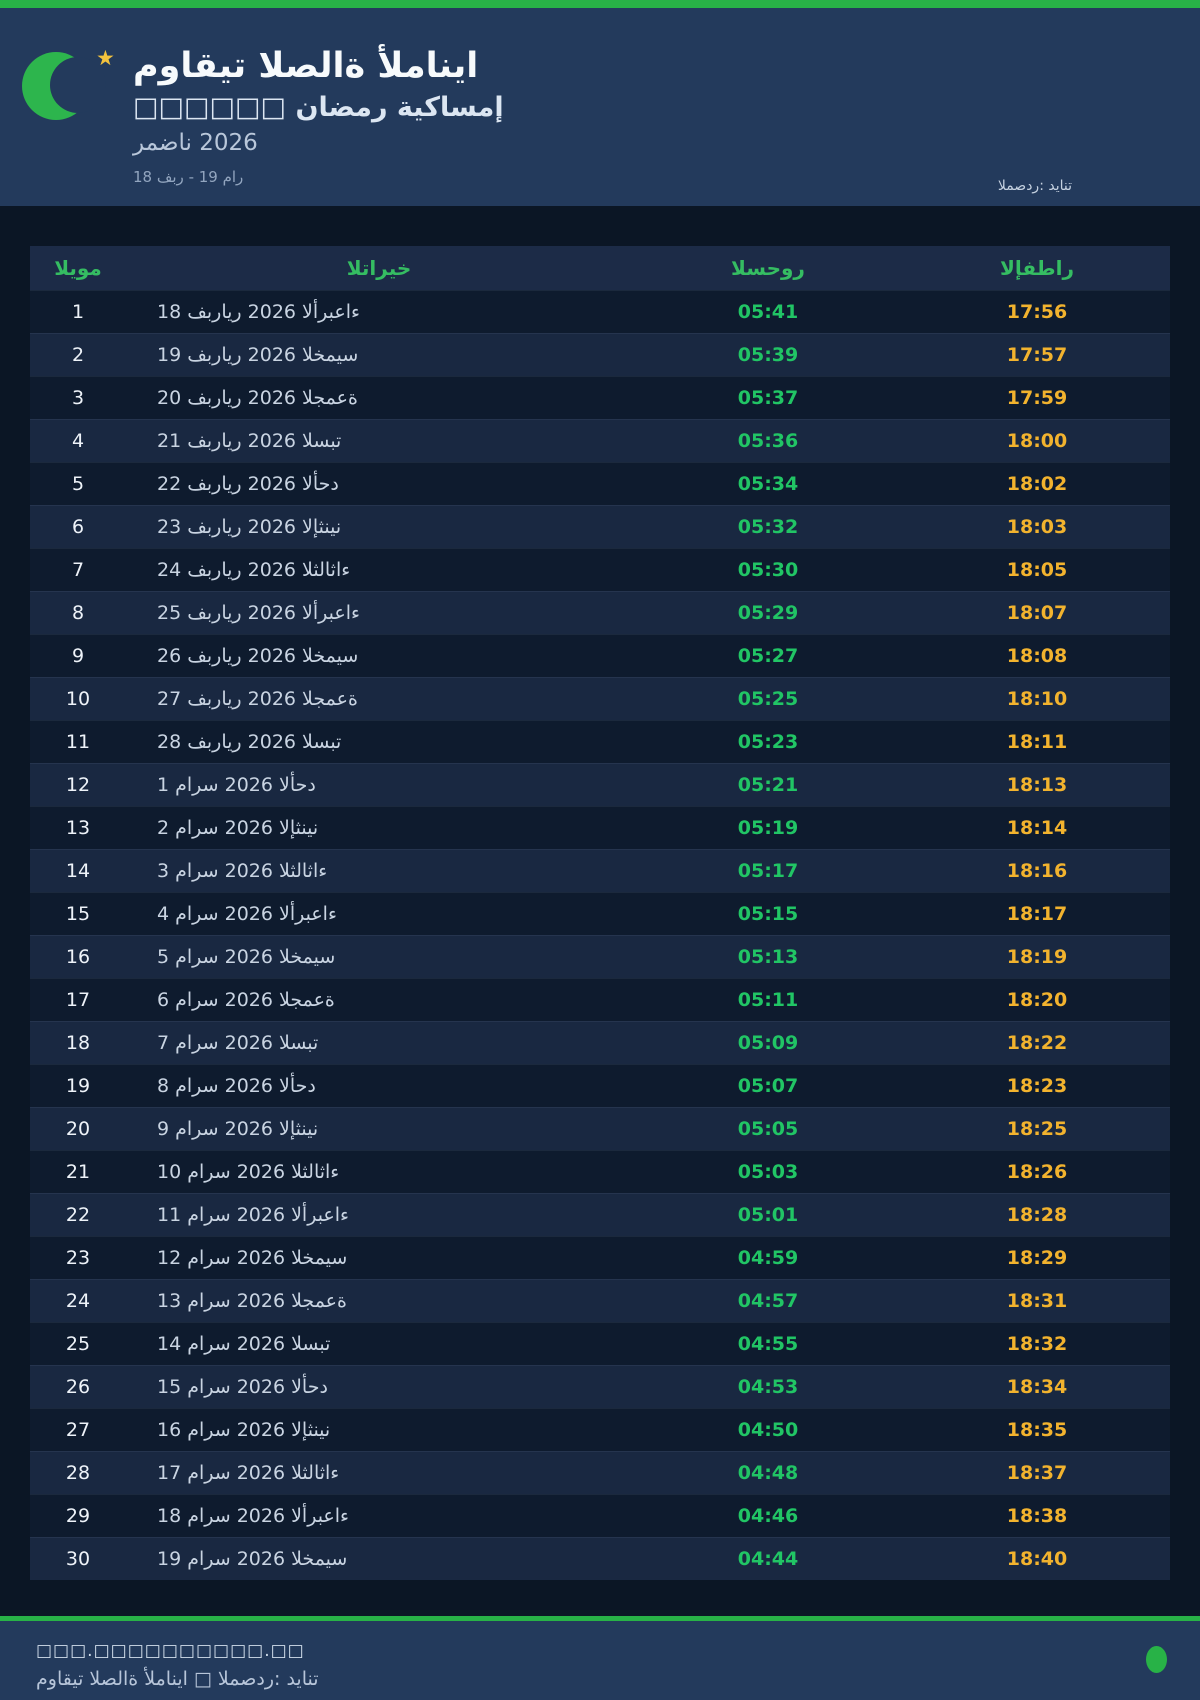 The height and width of the screenshot is (1700, 1200). What do you see at coordinates (600, 1343) in the screenshot?
I see `table-row: 25 14 مارس 2026 السبت 04:55 18:32` at bounding box center [600, 1343].